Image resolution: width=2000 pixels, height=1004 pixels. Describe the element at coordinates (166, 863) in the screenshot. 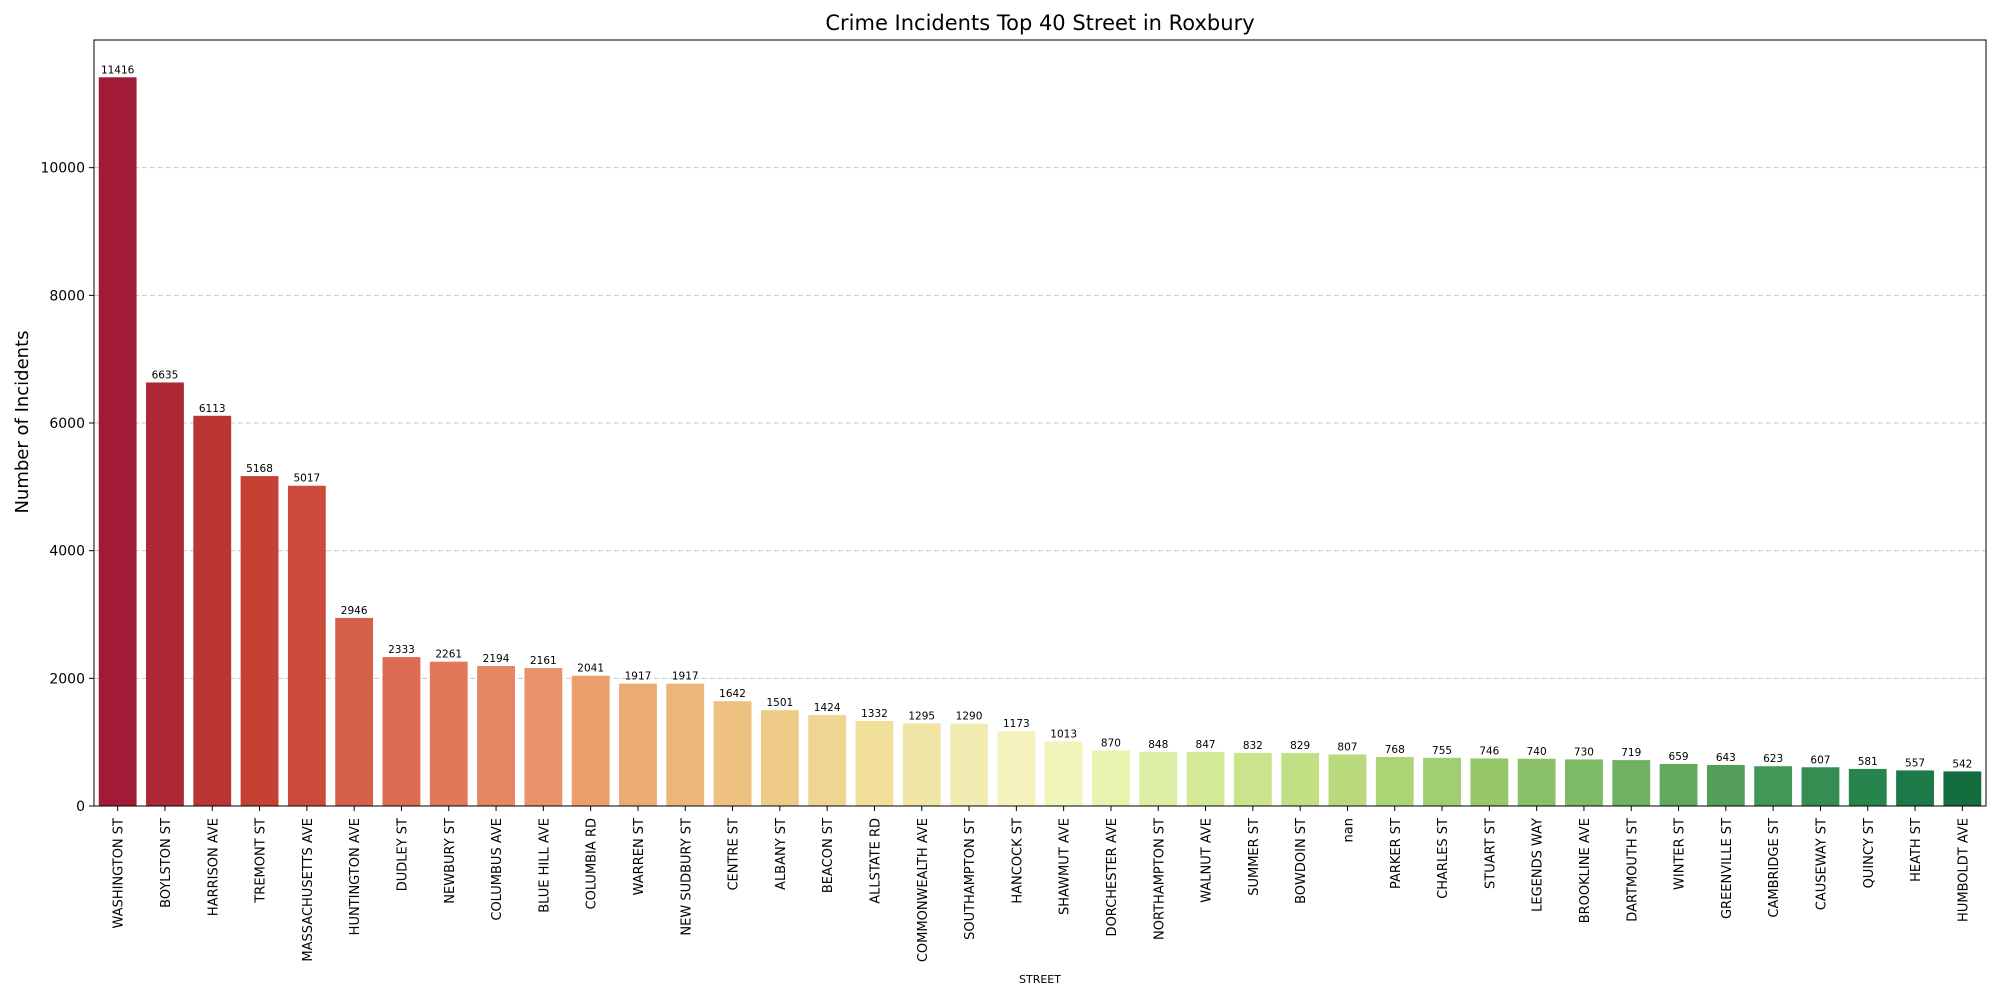

I see `x-tick-label: BOYLSTON ST` at that location.